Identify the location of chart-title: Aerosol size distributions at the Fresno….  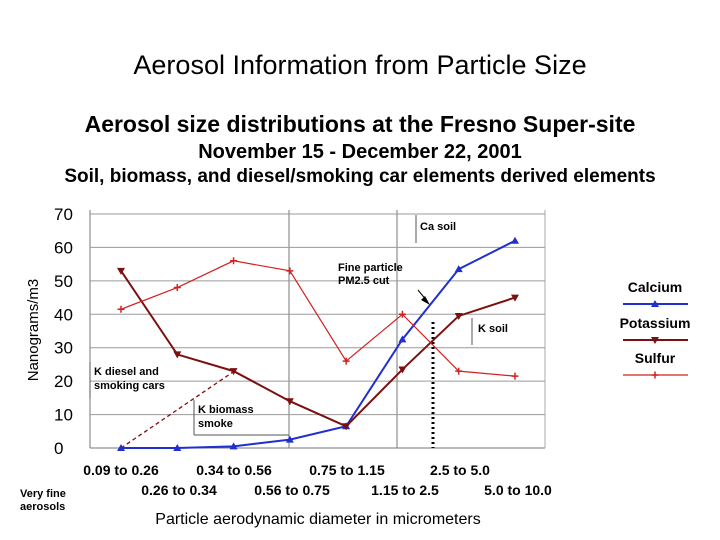
(360, 124).